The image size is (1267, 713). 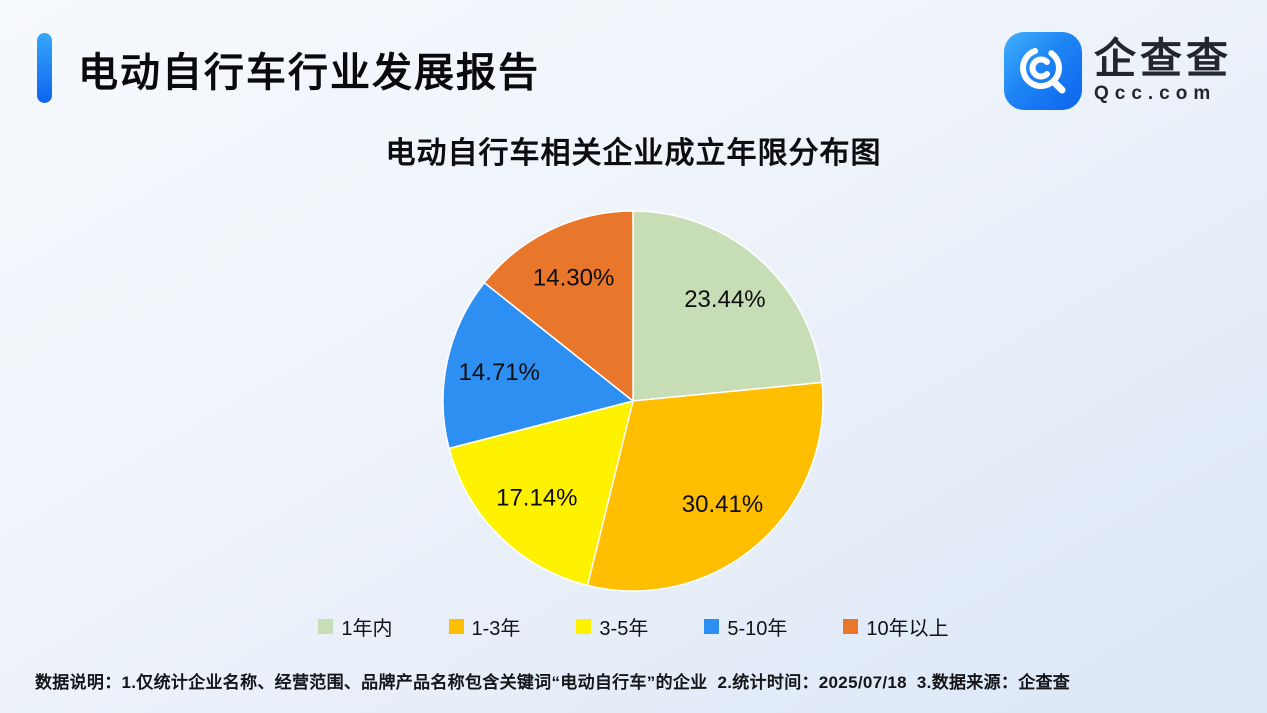 I want to click on legend-item-over-10-years: 10年以上, so click(x=896, y=626).